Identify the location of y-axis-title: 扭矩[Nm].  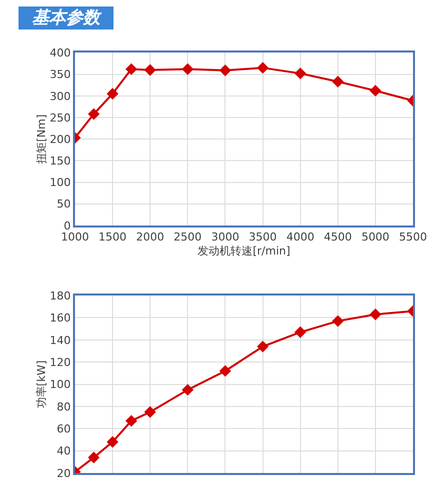
(41, 139).